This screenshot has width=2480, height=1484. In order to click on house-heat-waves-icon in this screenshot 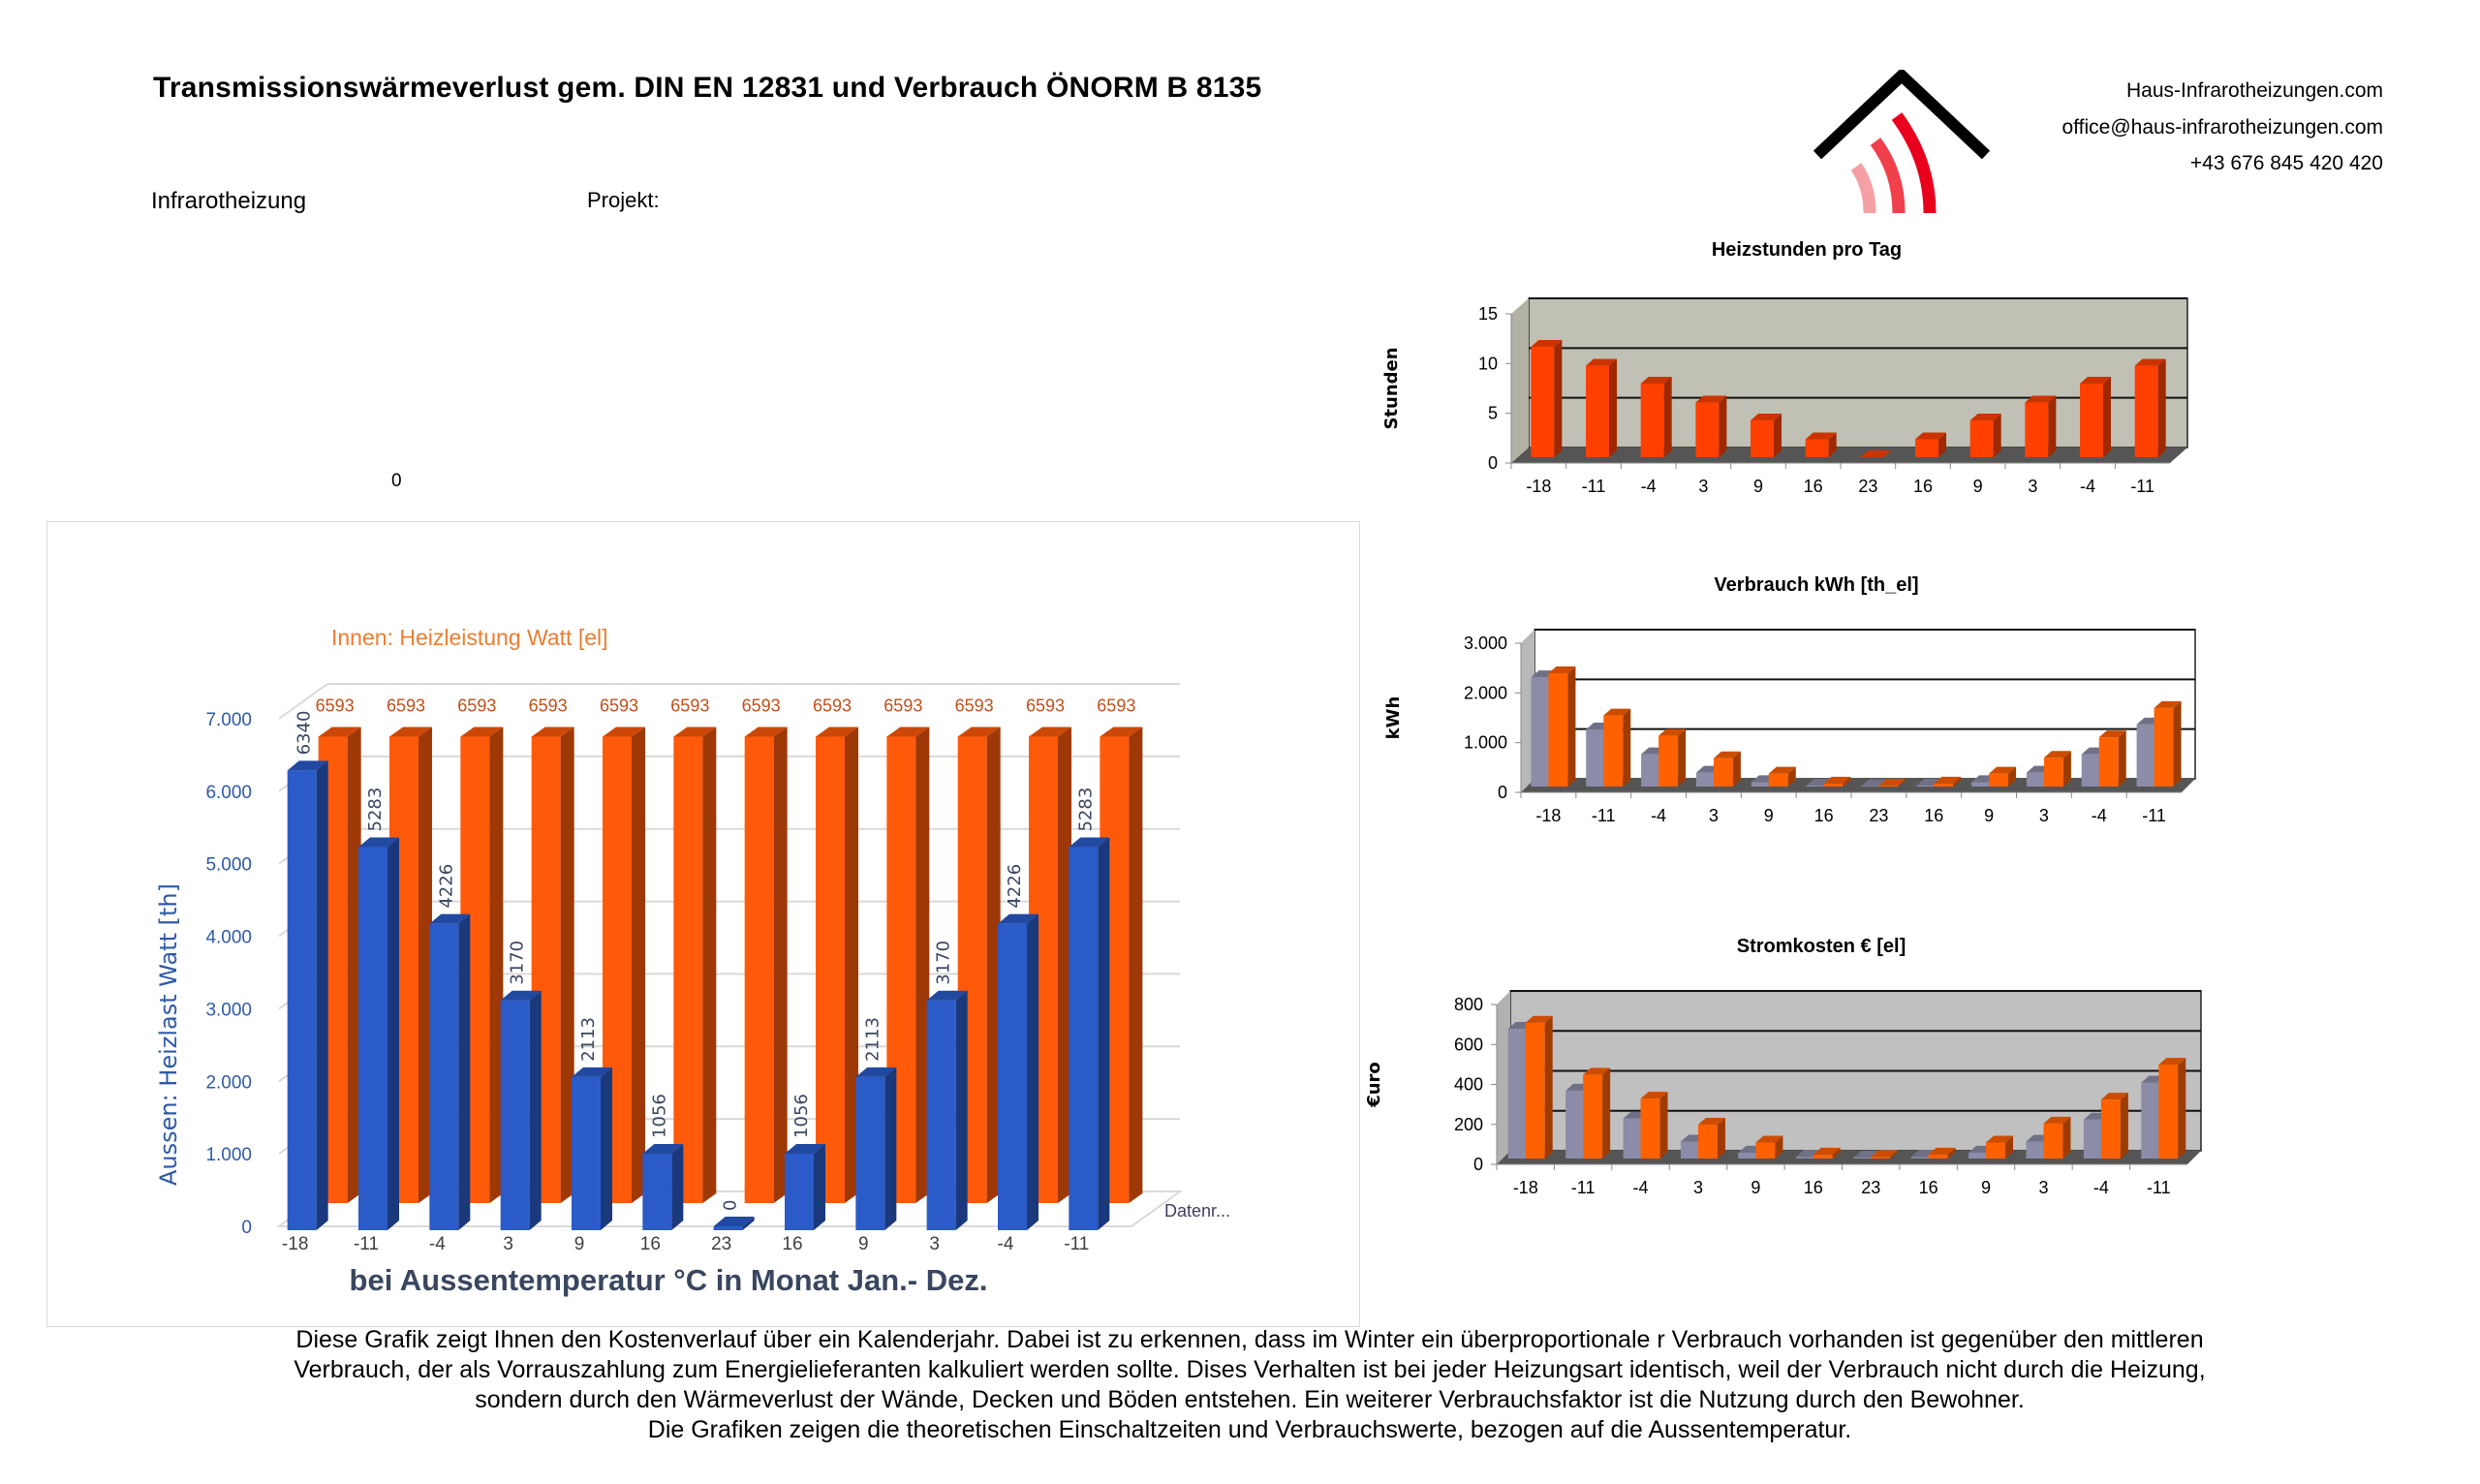, I will do `click(1902, 142)`.